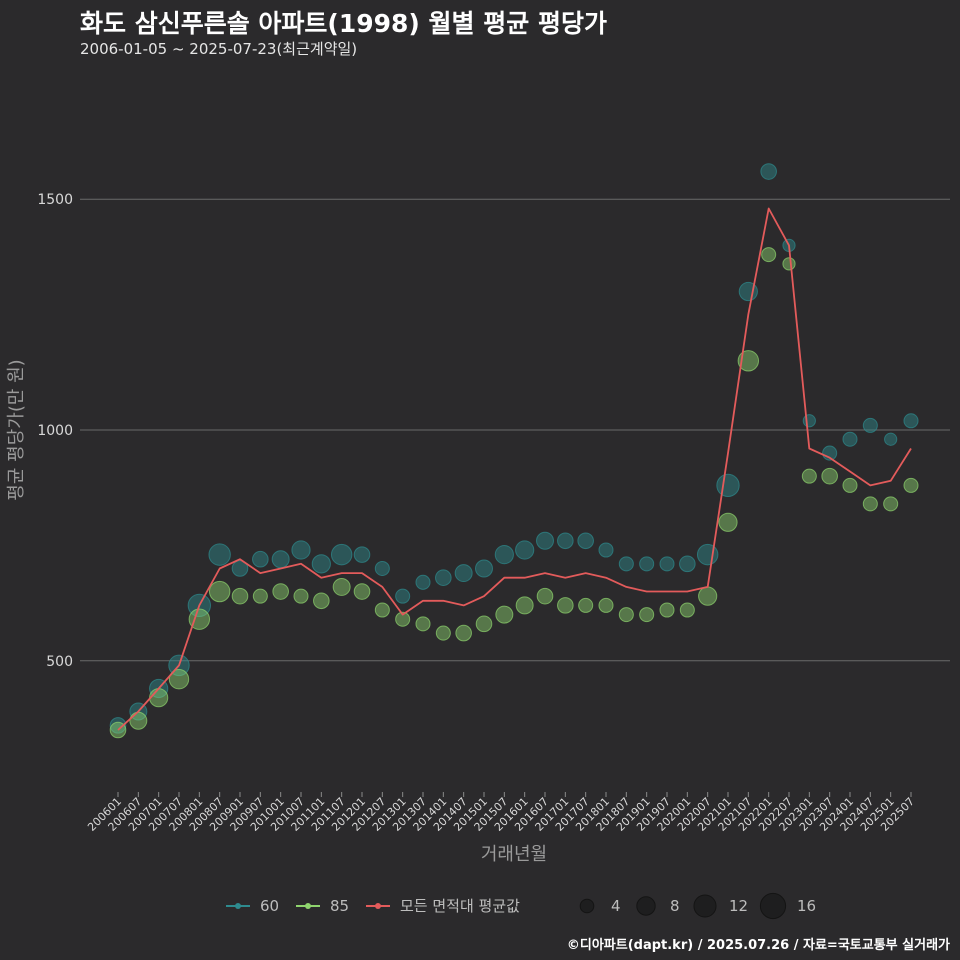  I want to click on x-axis-title: 거래년월, so click(514, 854).